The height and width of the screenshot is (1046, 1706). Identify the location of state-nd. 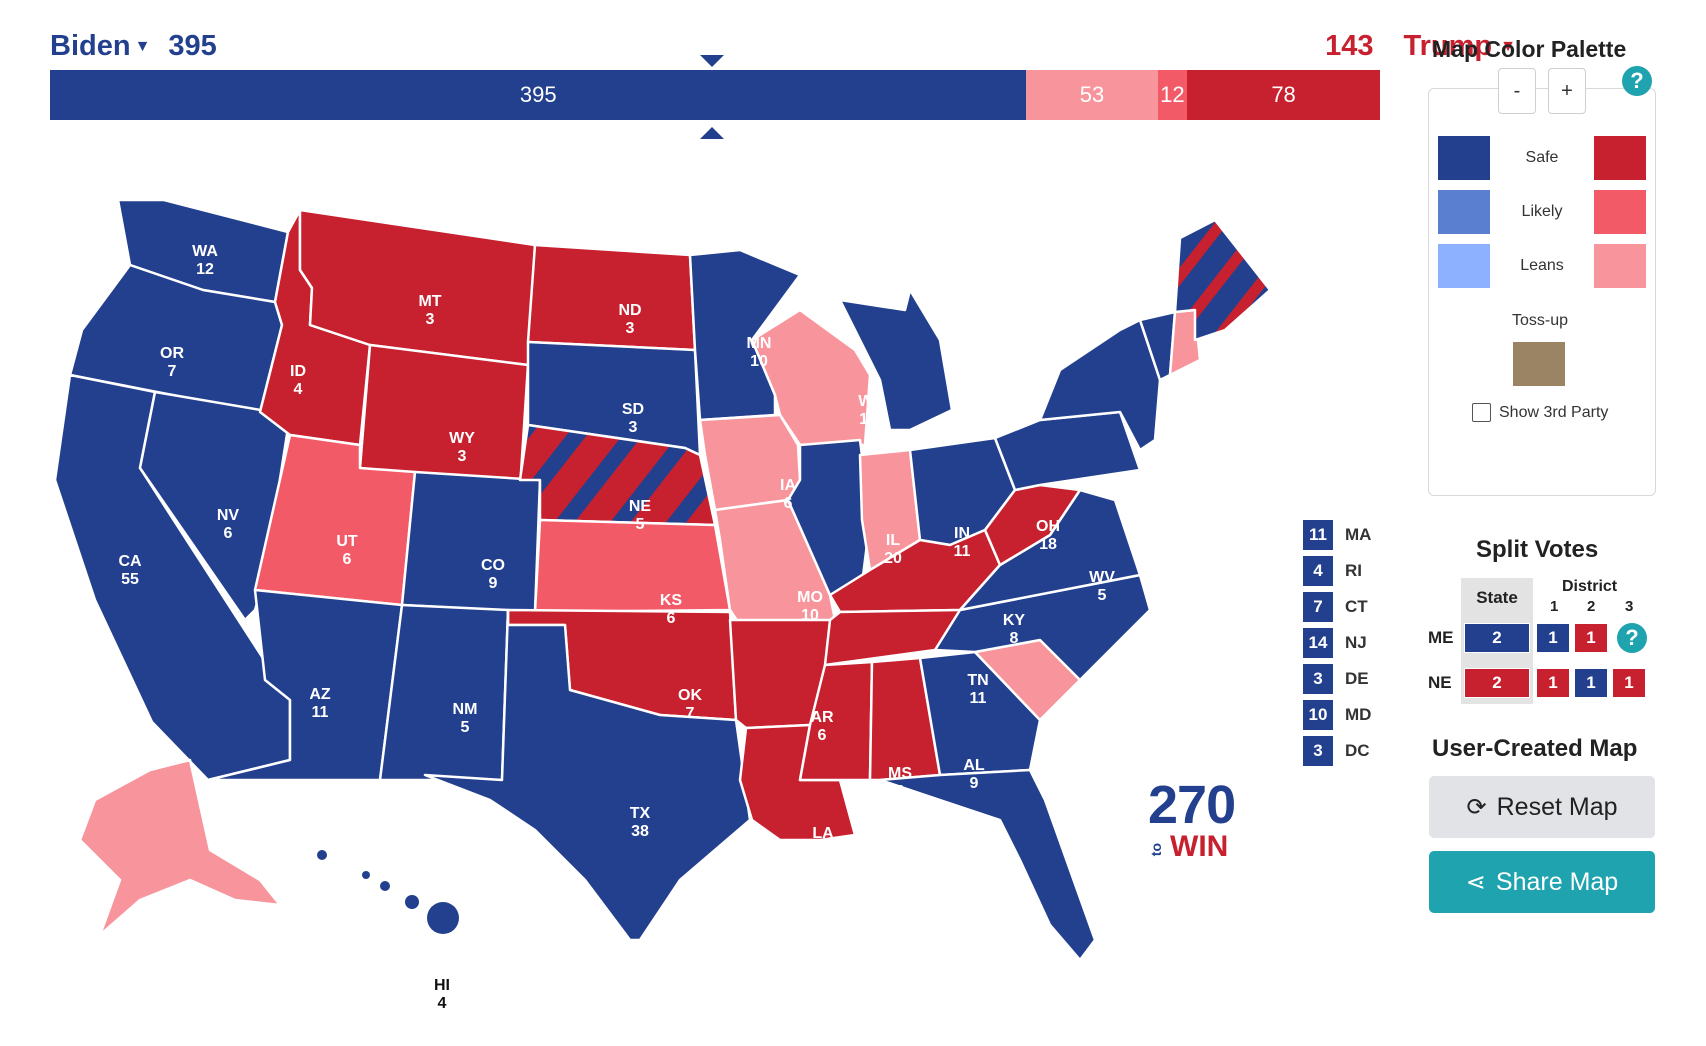
(611, 297).